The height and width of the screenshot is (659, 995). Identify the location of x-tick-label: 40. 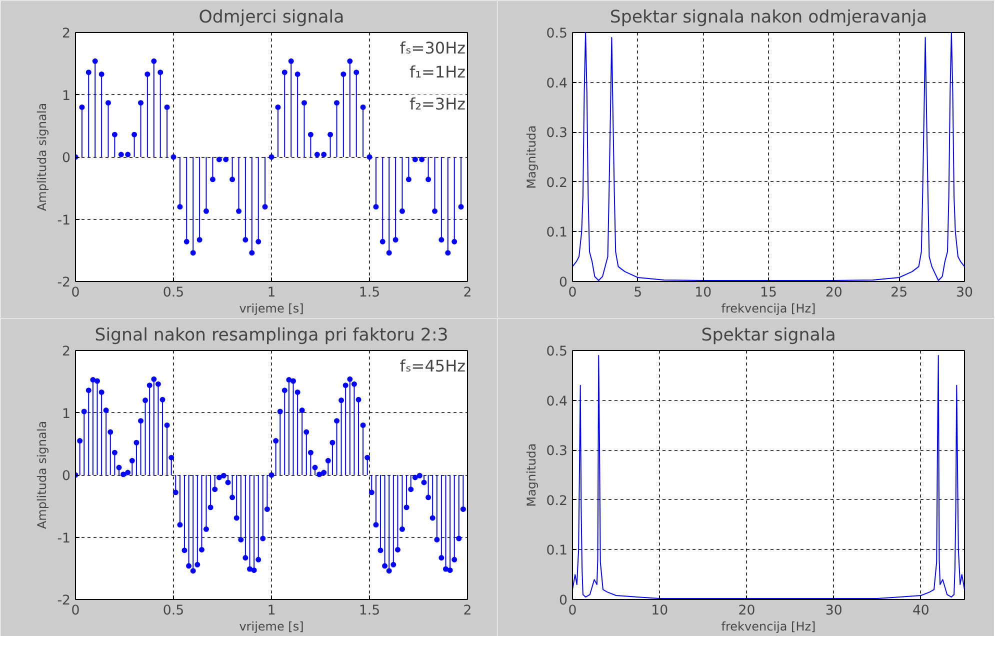
(921, 611).